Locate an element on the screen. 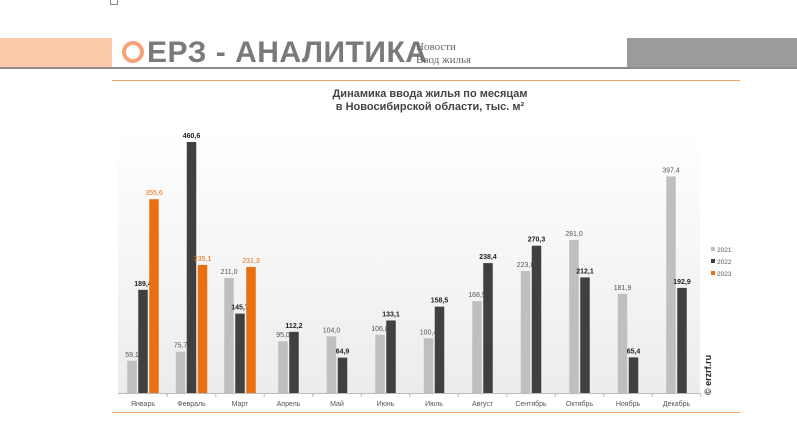  data-label: 106,8 is located at coordinates (380, 329).